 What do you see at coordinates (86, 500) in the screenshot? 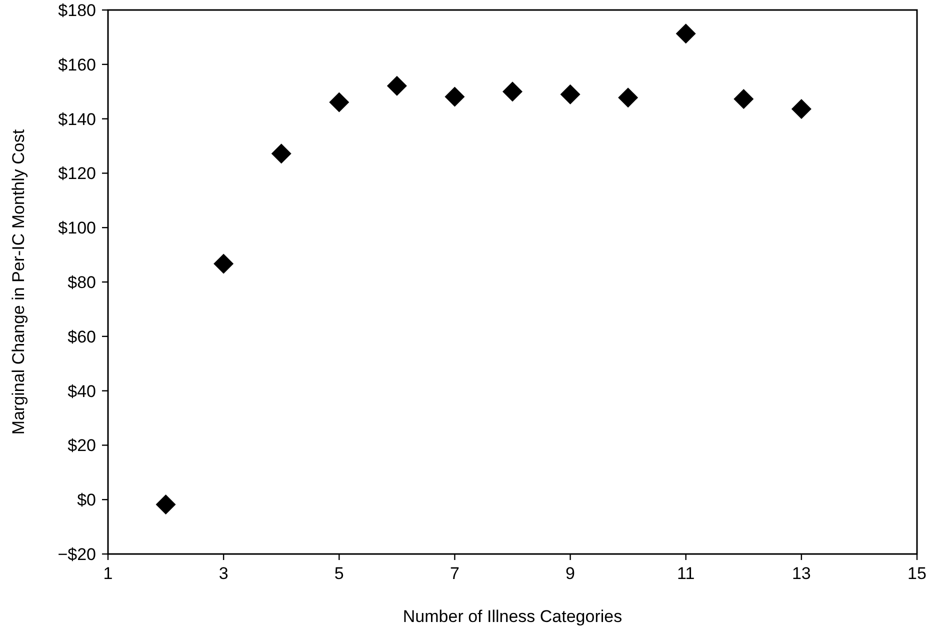
I see `y-tick-label: $0` at bounding box center [86, 500].